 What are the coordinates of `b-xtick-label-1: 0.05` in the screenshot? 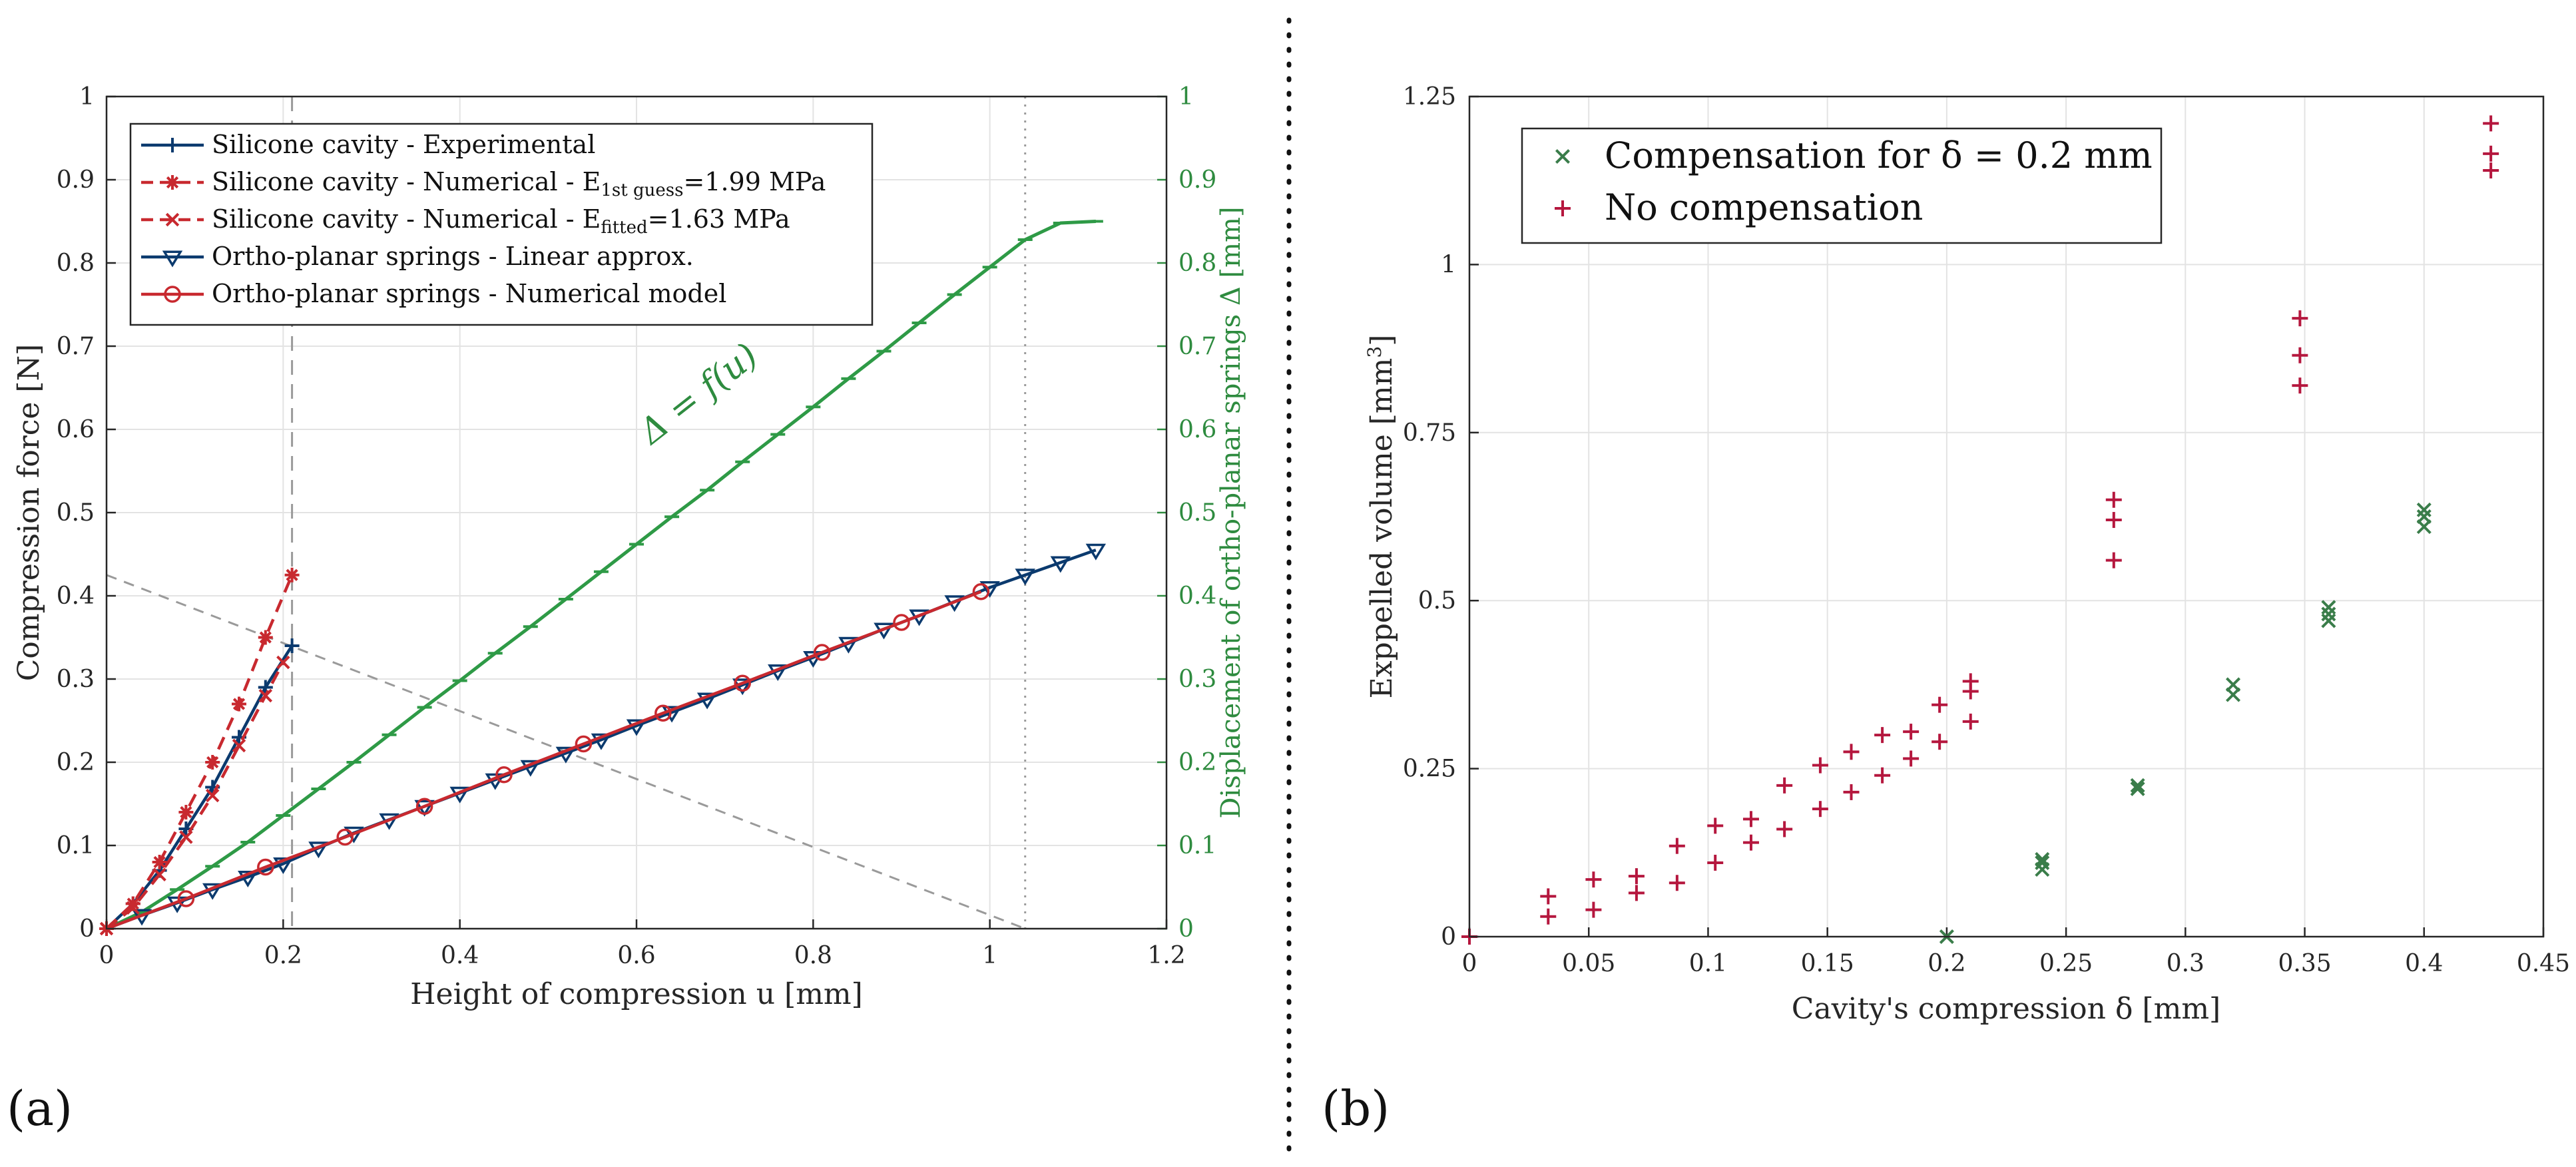 It's located at (1589, 963).